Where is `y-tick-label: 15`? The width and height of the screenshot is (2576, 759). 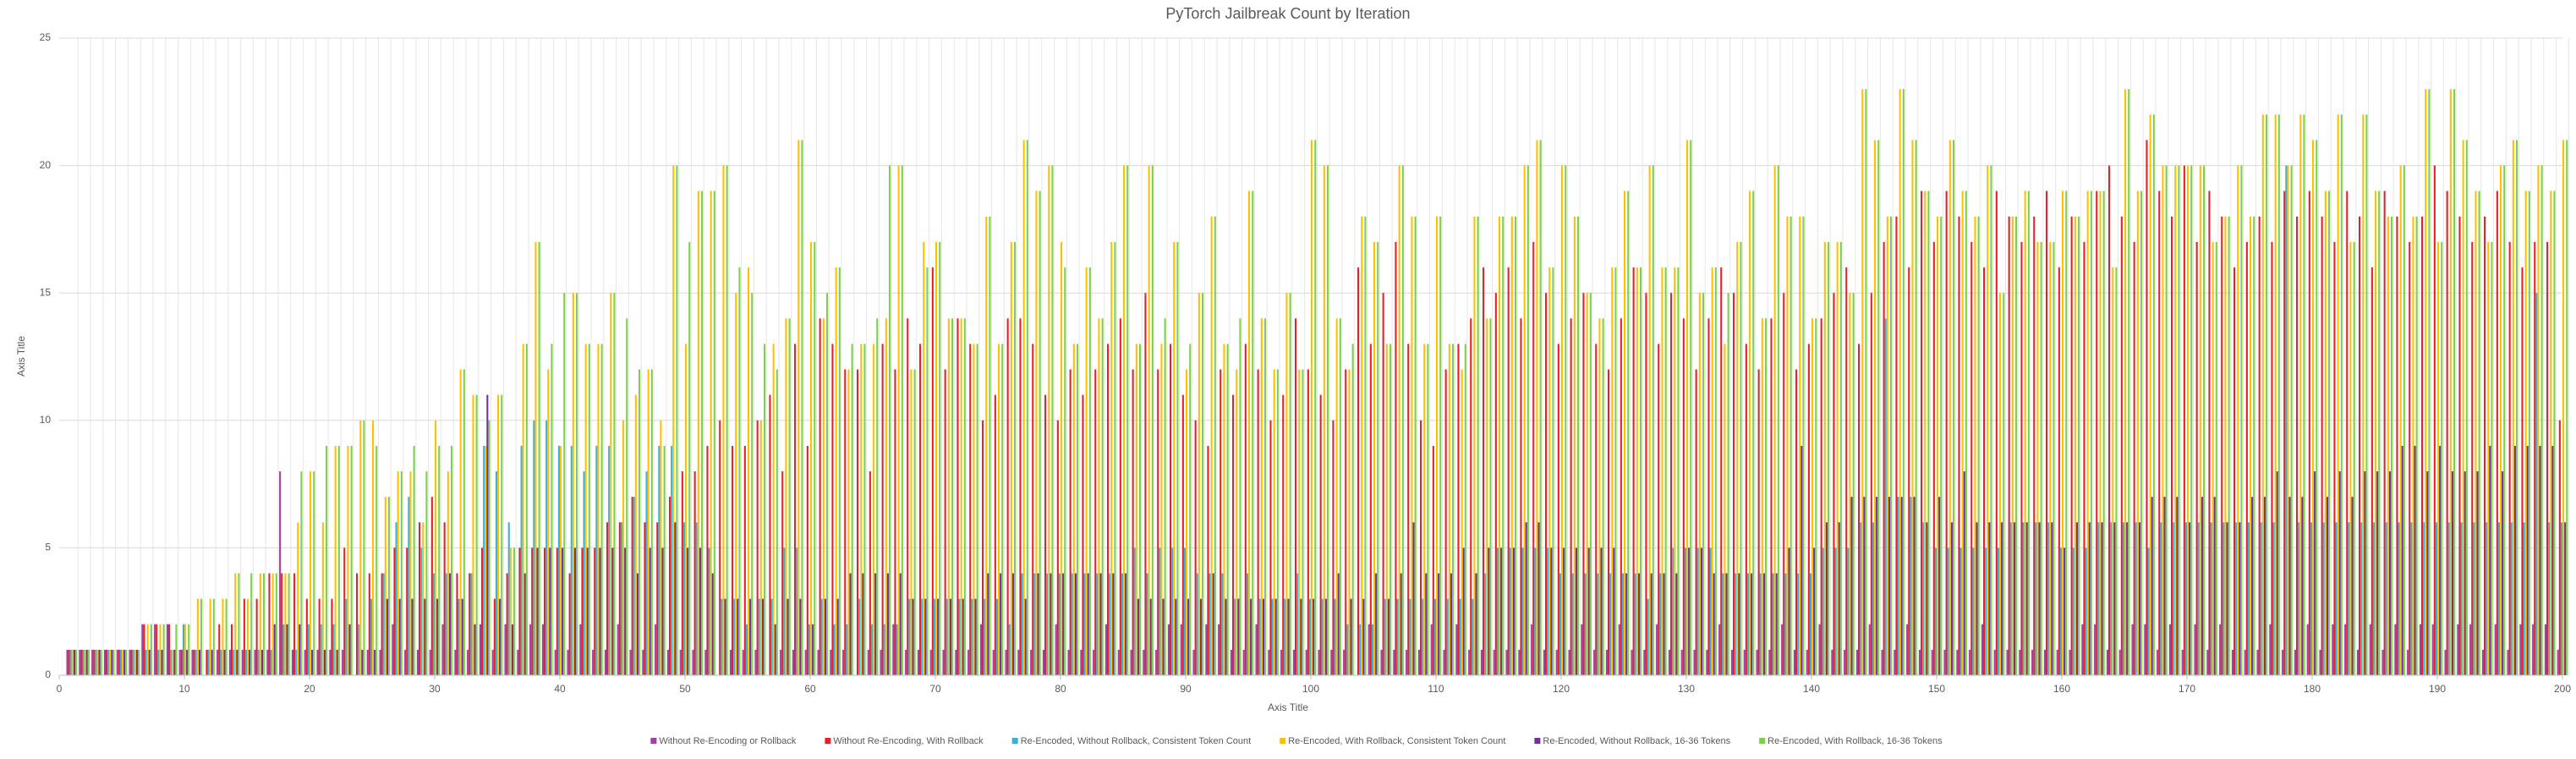
y-tick-label: 15 is located at coordinates (46, 292).